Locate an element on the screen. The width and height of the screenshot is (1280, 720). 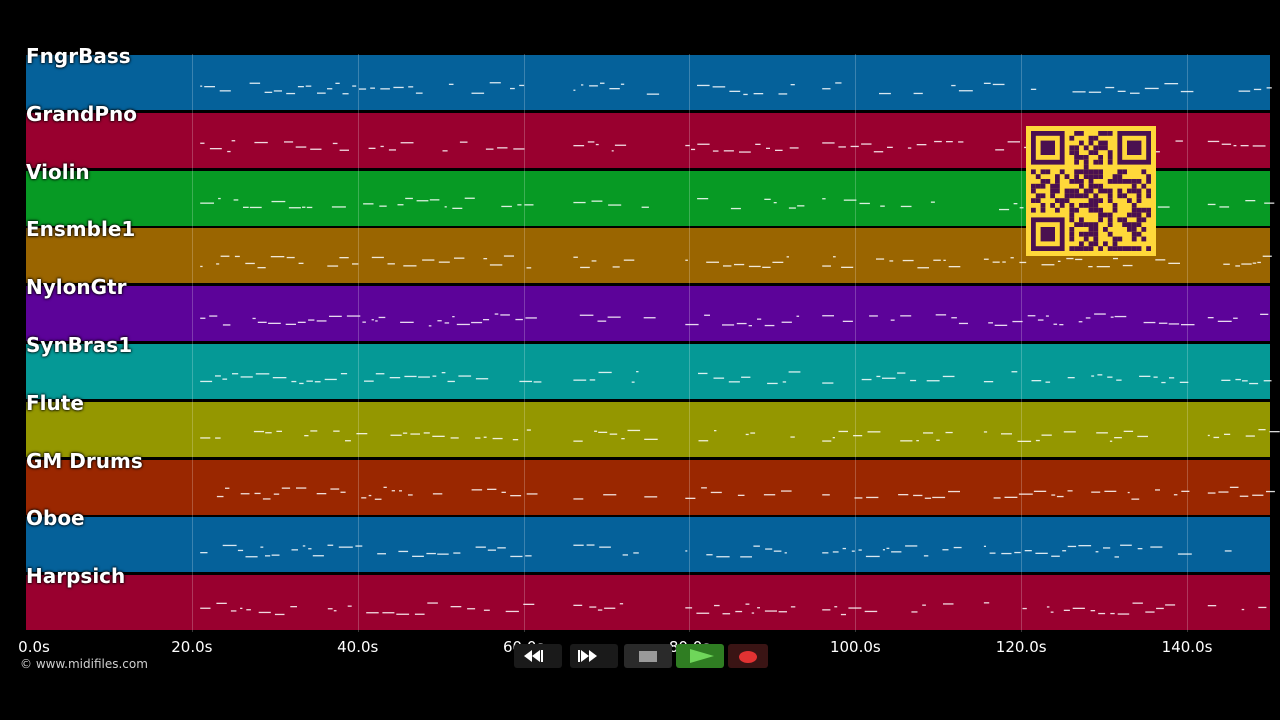
time-tick-label: 20.0s is located at coordinates (192, 647).